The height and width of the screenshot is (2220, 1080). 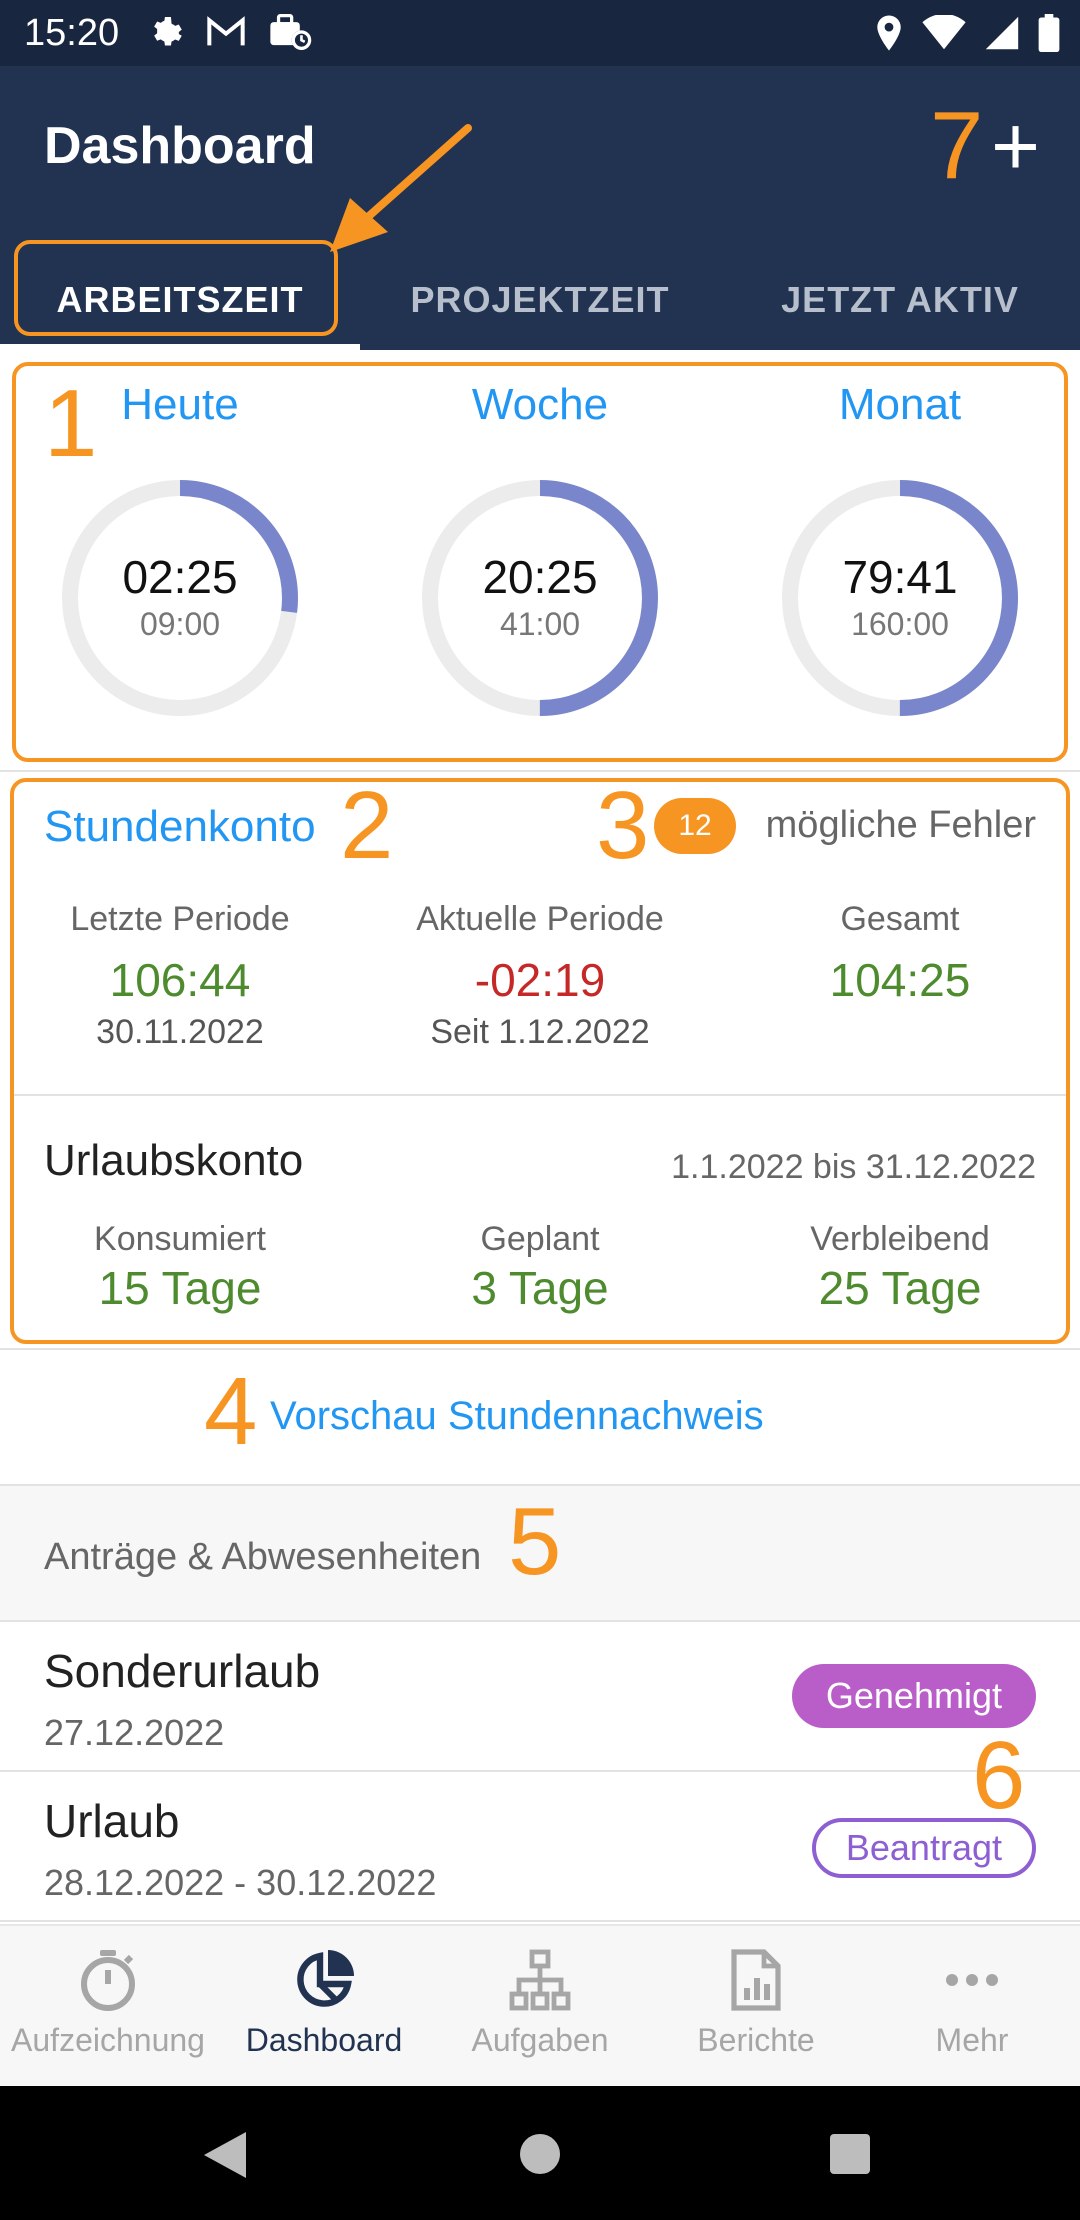 What do you see at coordinates (1015, 146) in the screenshot?
I see `add-button: +` at bounding box center [1015, 146].